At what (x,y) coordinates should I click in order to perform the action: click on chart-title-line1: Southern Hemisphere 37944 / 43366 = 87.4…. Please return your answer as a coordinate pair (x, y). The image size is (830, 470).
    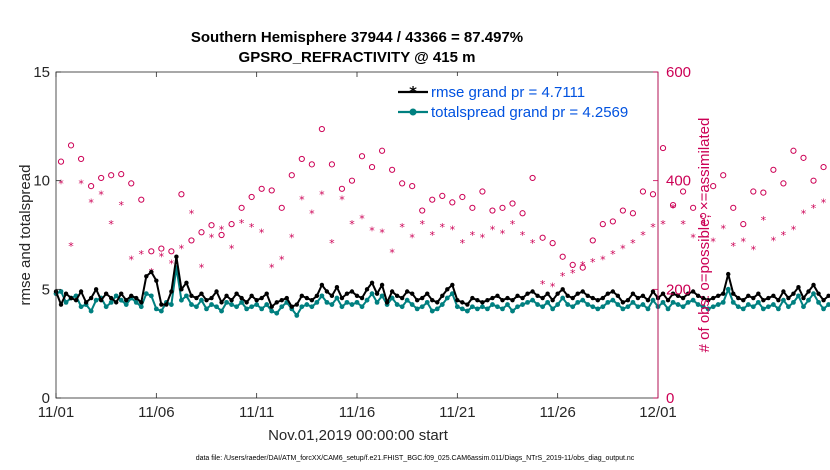
    Looking at the image, I should click on (357, 37).